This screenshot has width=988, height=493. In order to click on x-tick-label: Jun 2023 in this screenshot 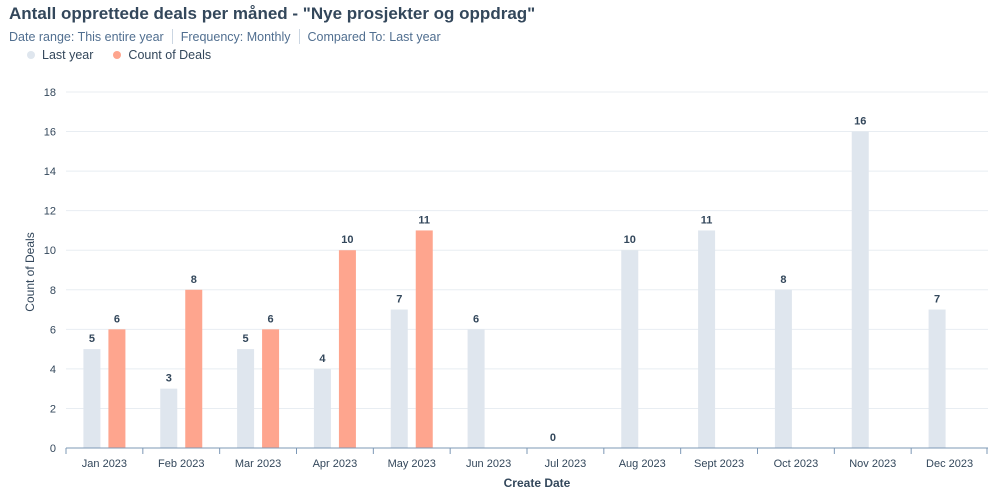, I will do `click(488, 464)`.